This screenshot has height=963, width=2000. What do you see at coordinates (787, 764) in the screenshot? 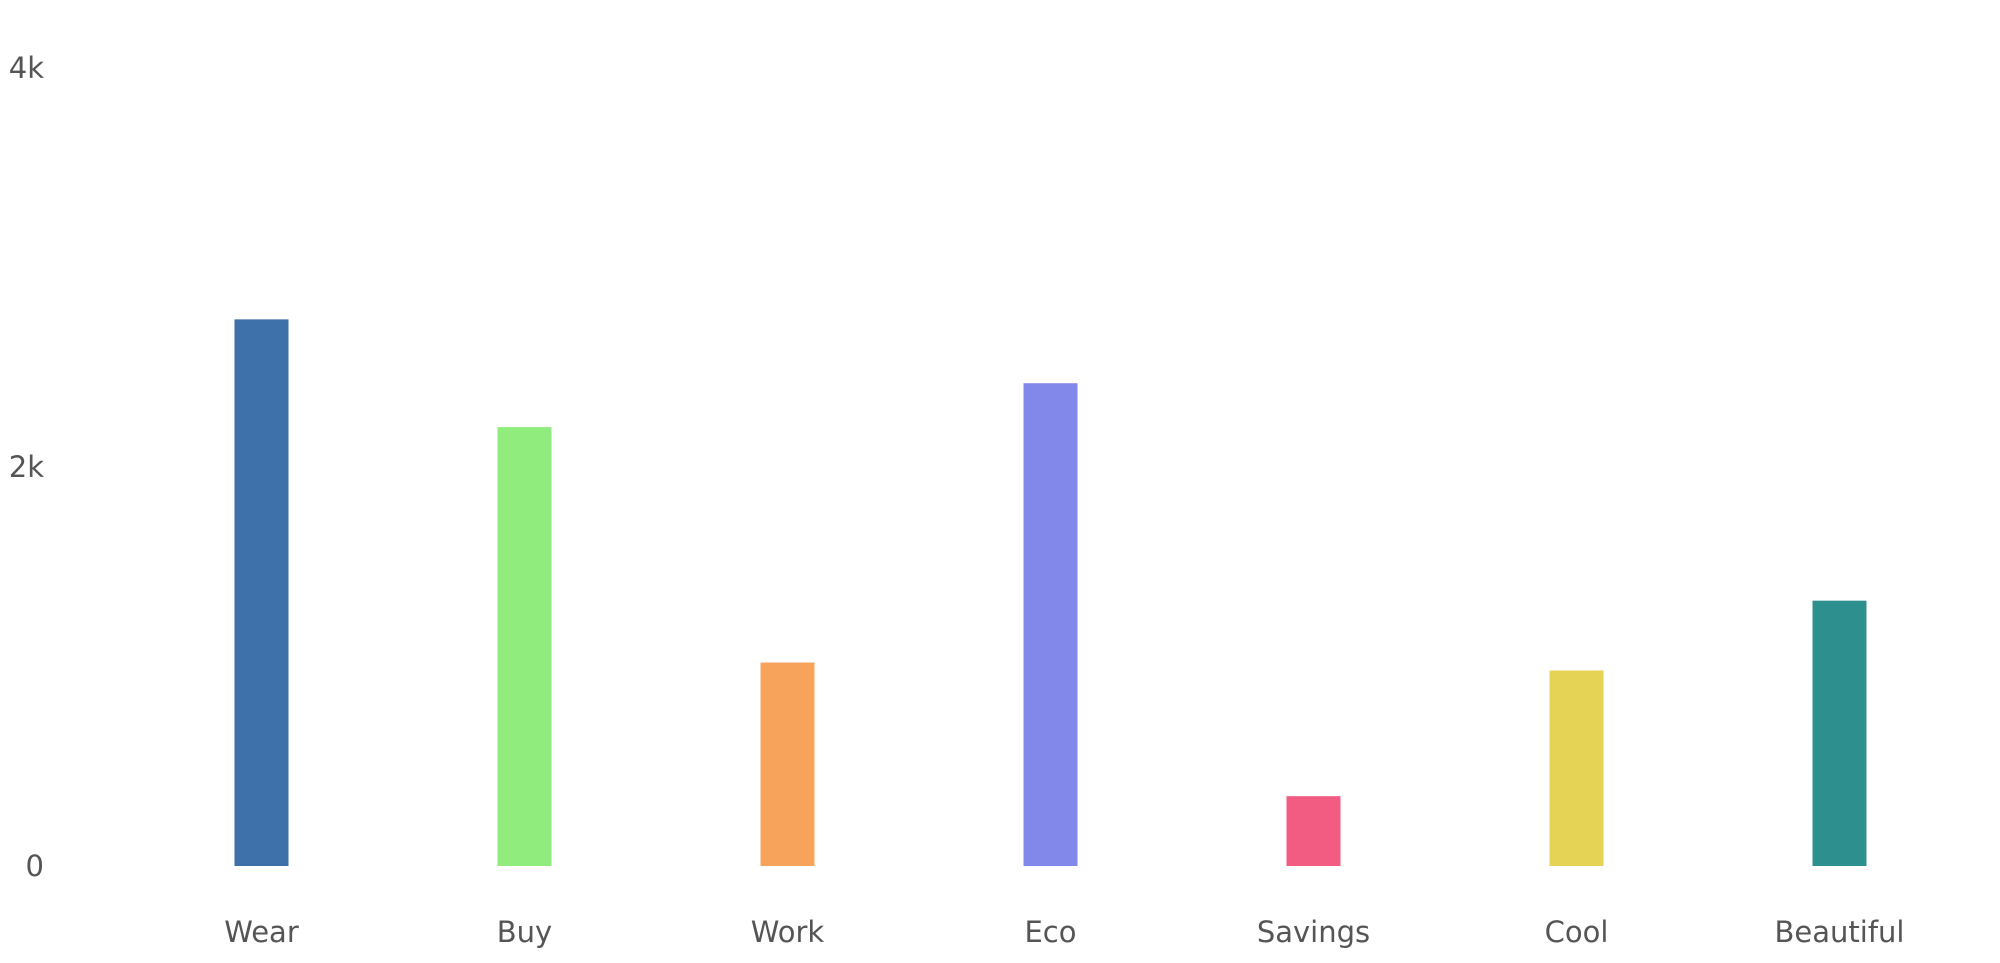
I see `bar-work` at bounding box center [787, 764].